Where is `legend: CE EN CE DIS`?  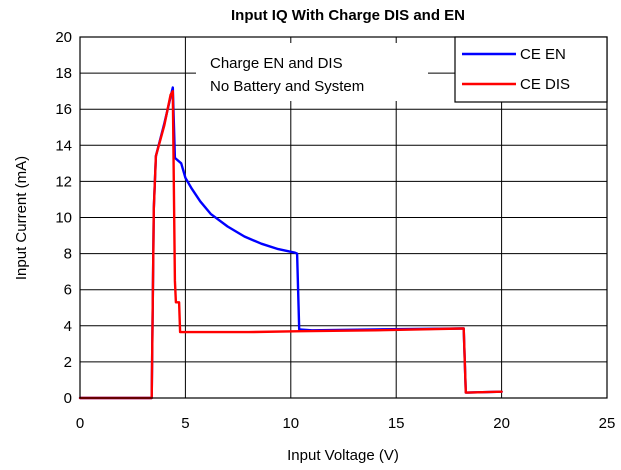
legend: CE EN CE DIS is located at coordinates (531, 69).